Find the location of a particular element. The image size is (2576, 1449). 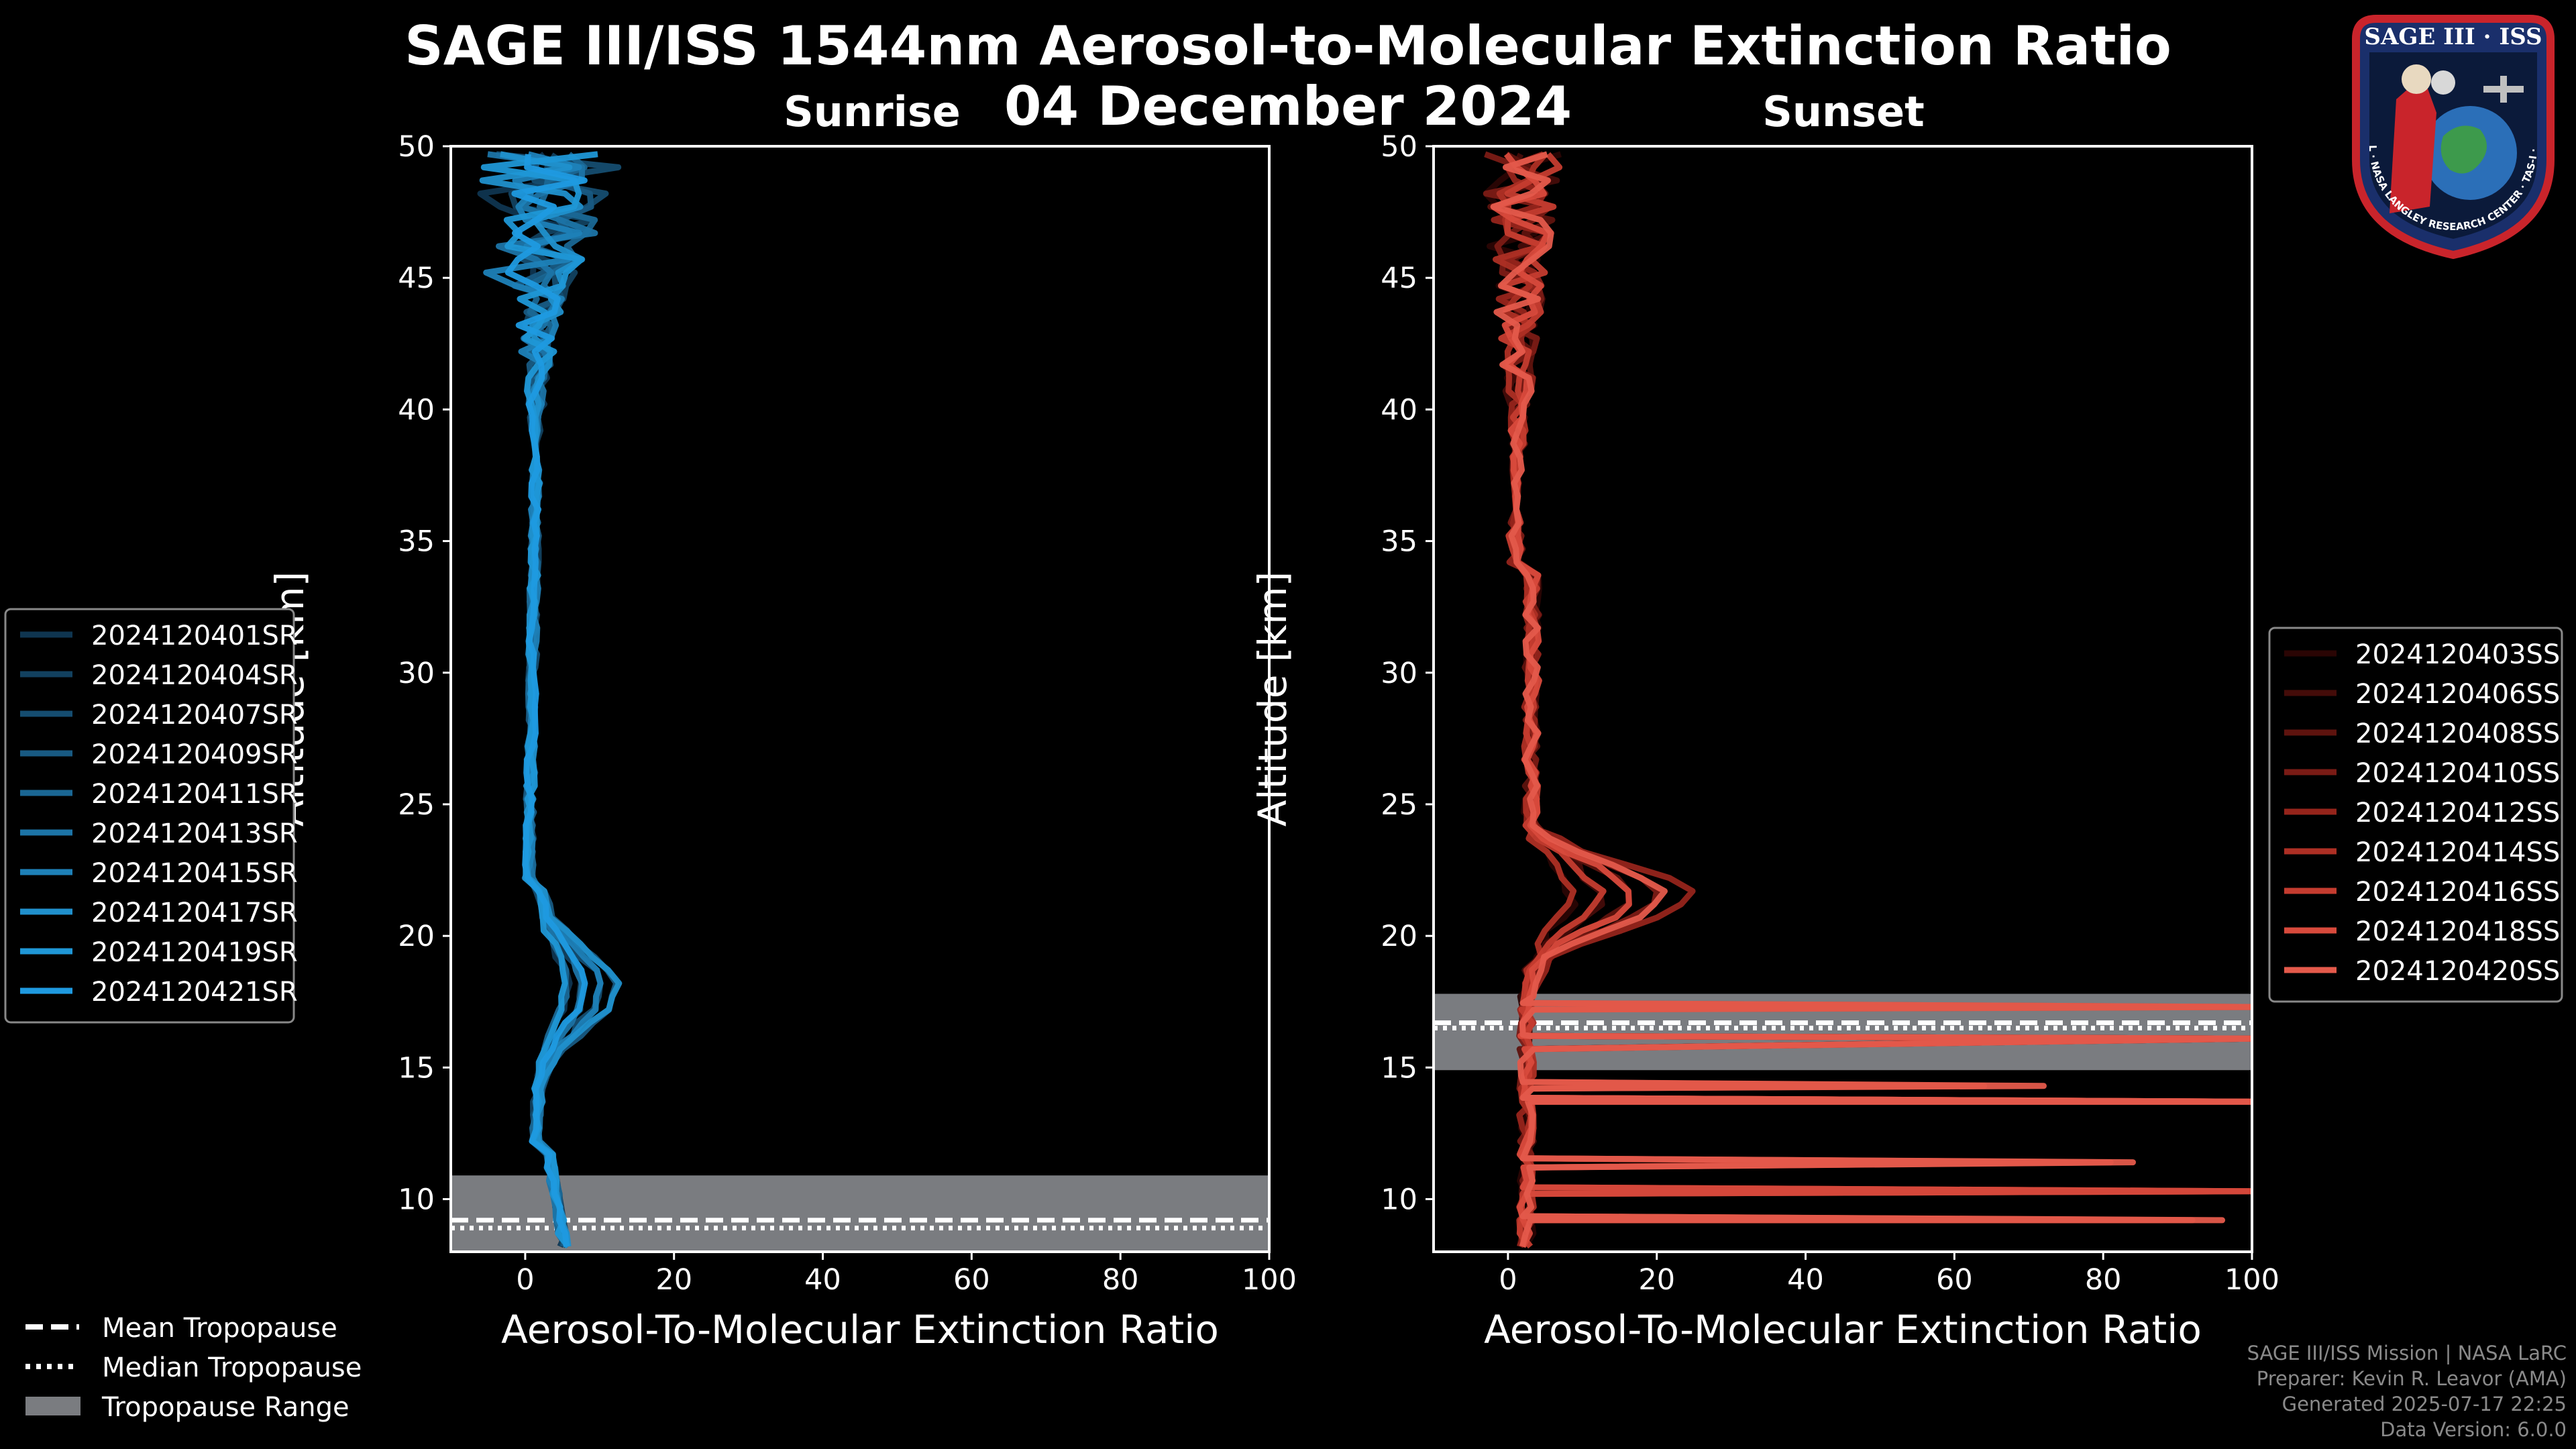

profile-2024120421SR is located at coordinates (546, 700).